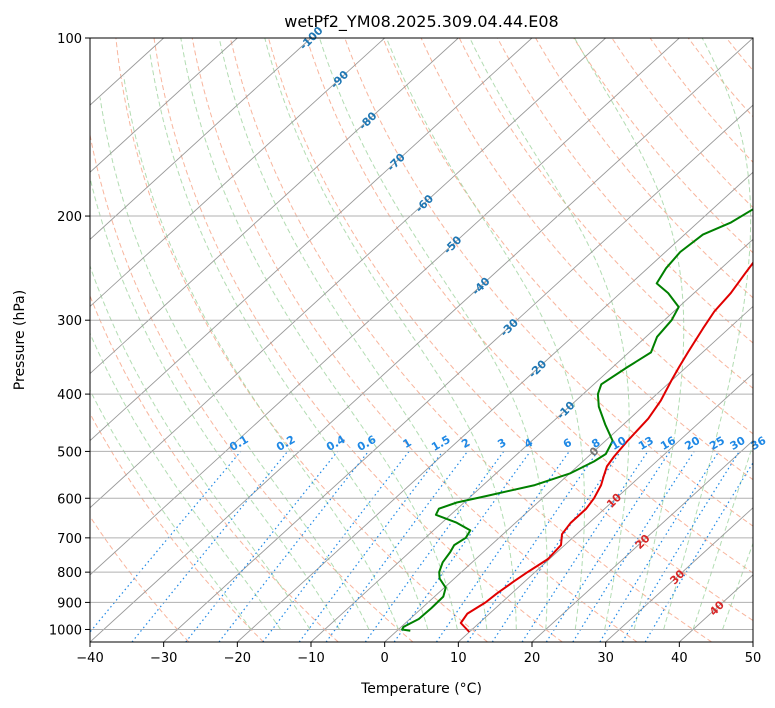 The height and width of the screenshot is (708, 775). Describe the element at coordinates (163, 658) in the screenshot. I see `x-tick-label: −30` at that location.